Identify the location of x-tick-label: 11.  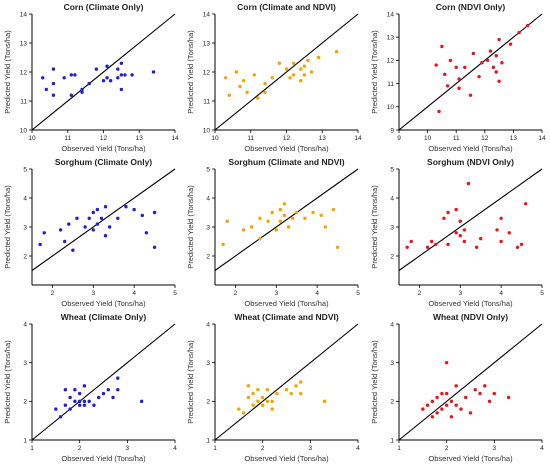
(67, 138).